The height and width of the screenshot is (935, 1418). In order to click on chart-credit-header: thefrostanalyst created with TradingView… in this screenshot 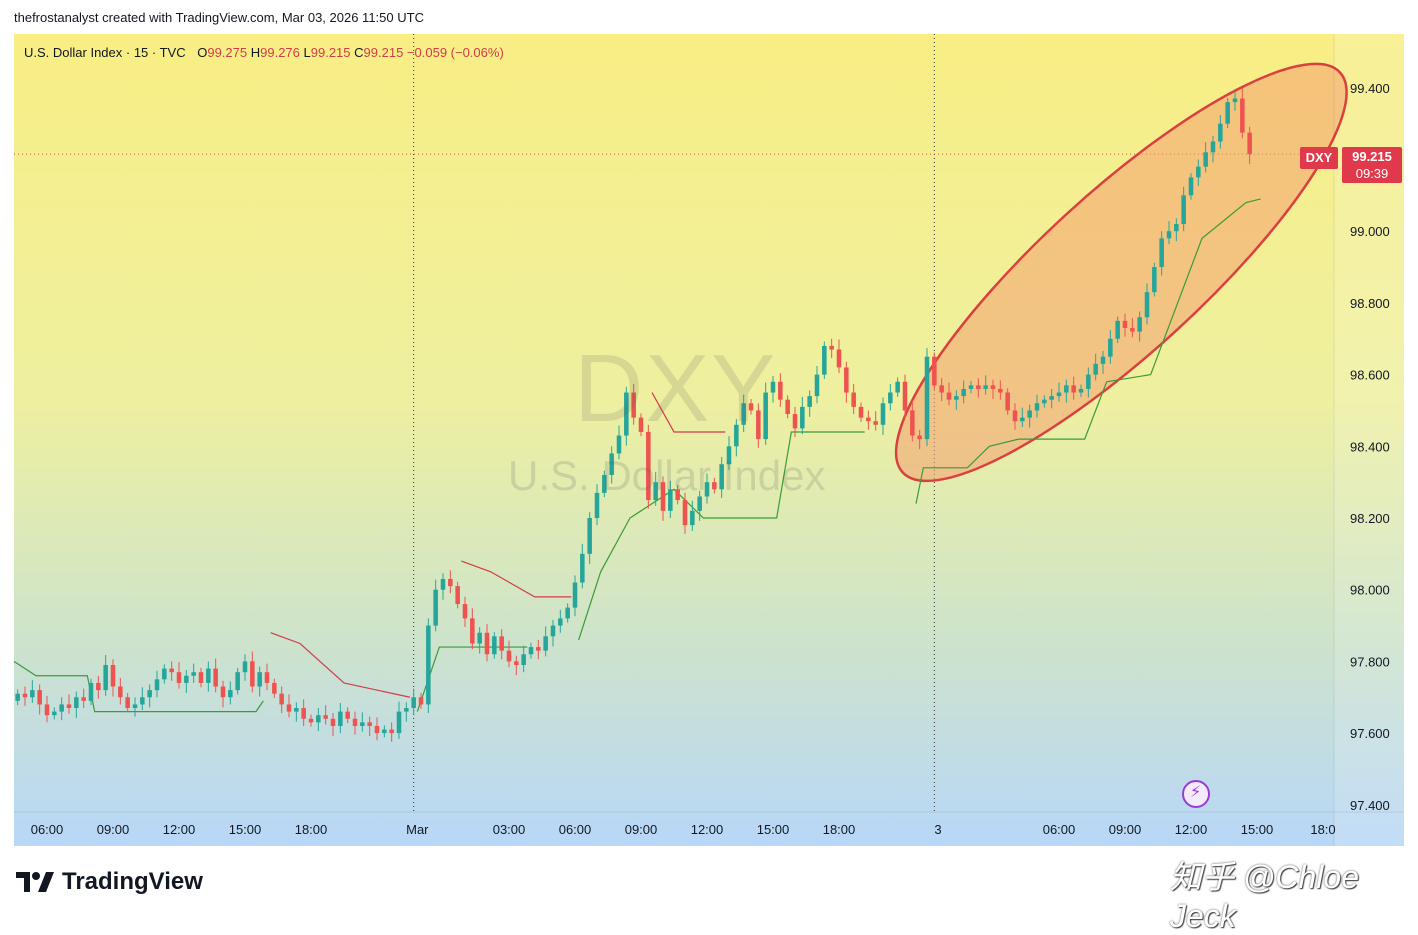, I will do `click(219, 17)`.